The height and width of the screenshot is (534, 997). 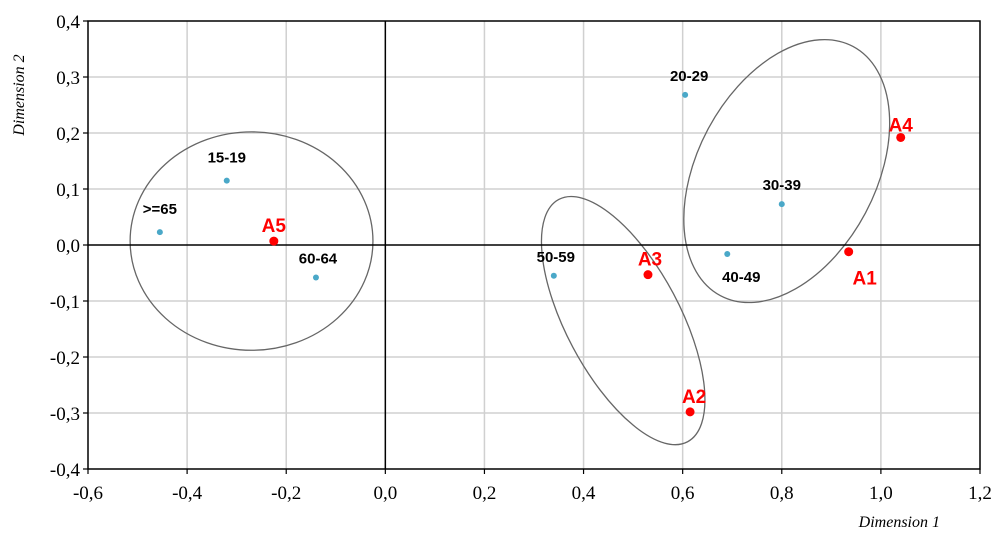 I want to click on x-tick-label: 0,8, so click(x=782, y=493).